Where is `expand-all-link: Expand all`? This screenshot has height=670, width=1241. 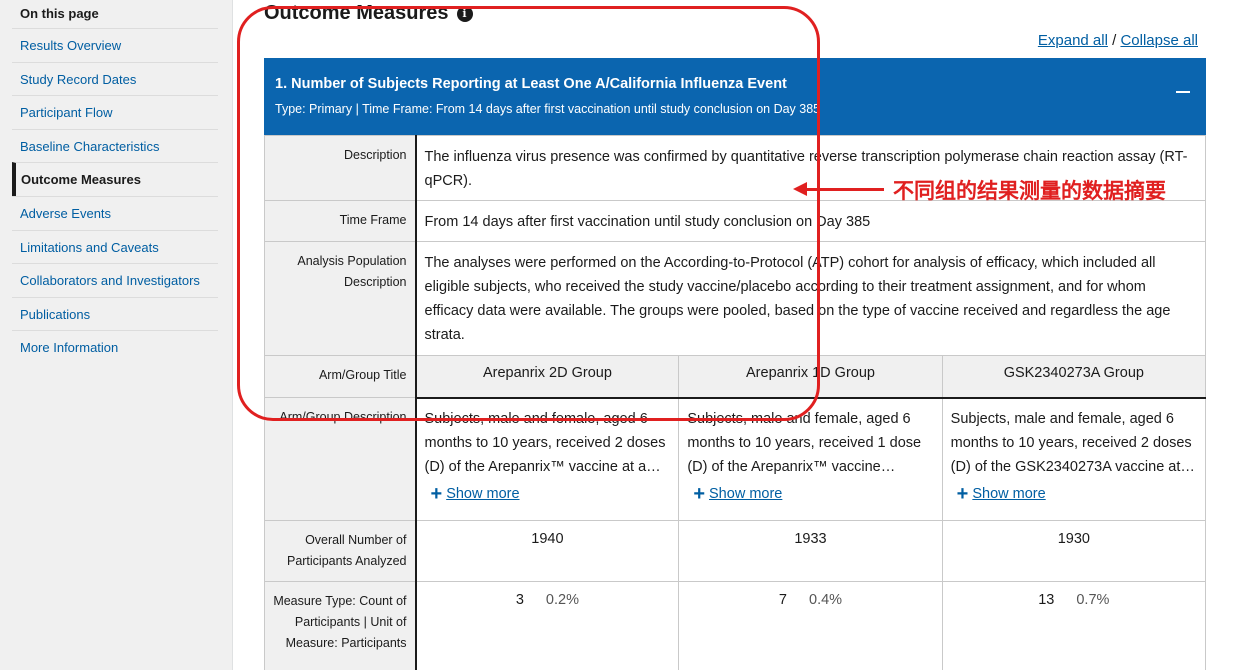 expand-all-link: Expand all is located at coordinates (1072, 40).